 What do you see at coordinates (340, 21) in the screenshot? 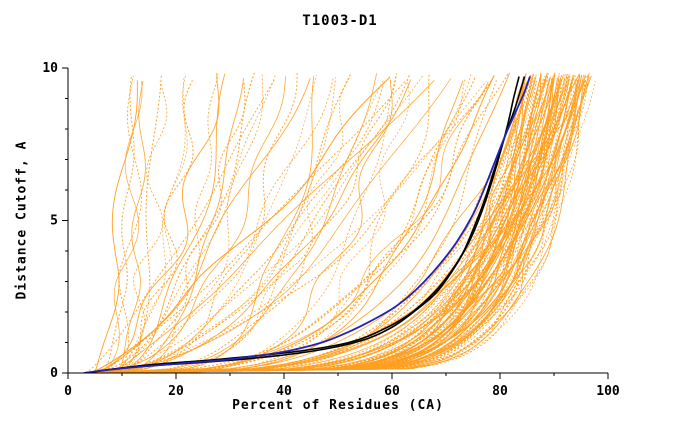
I see `chart-title: T1003-D1` at bounding box center [340, 21].